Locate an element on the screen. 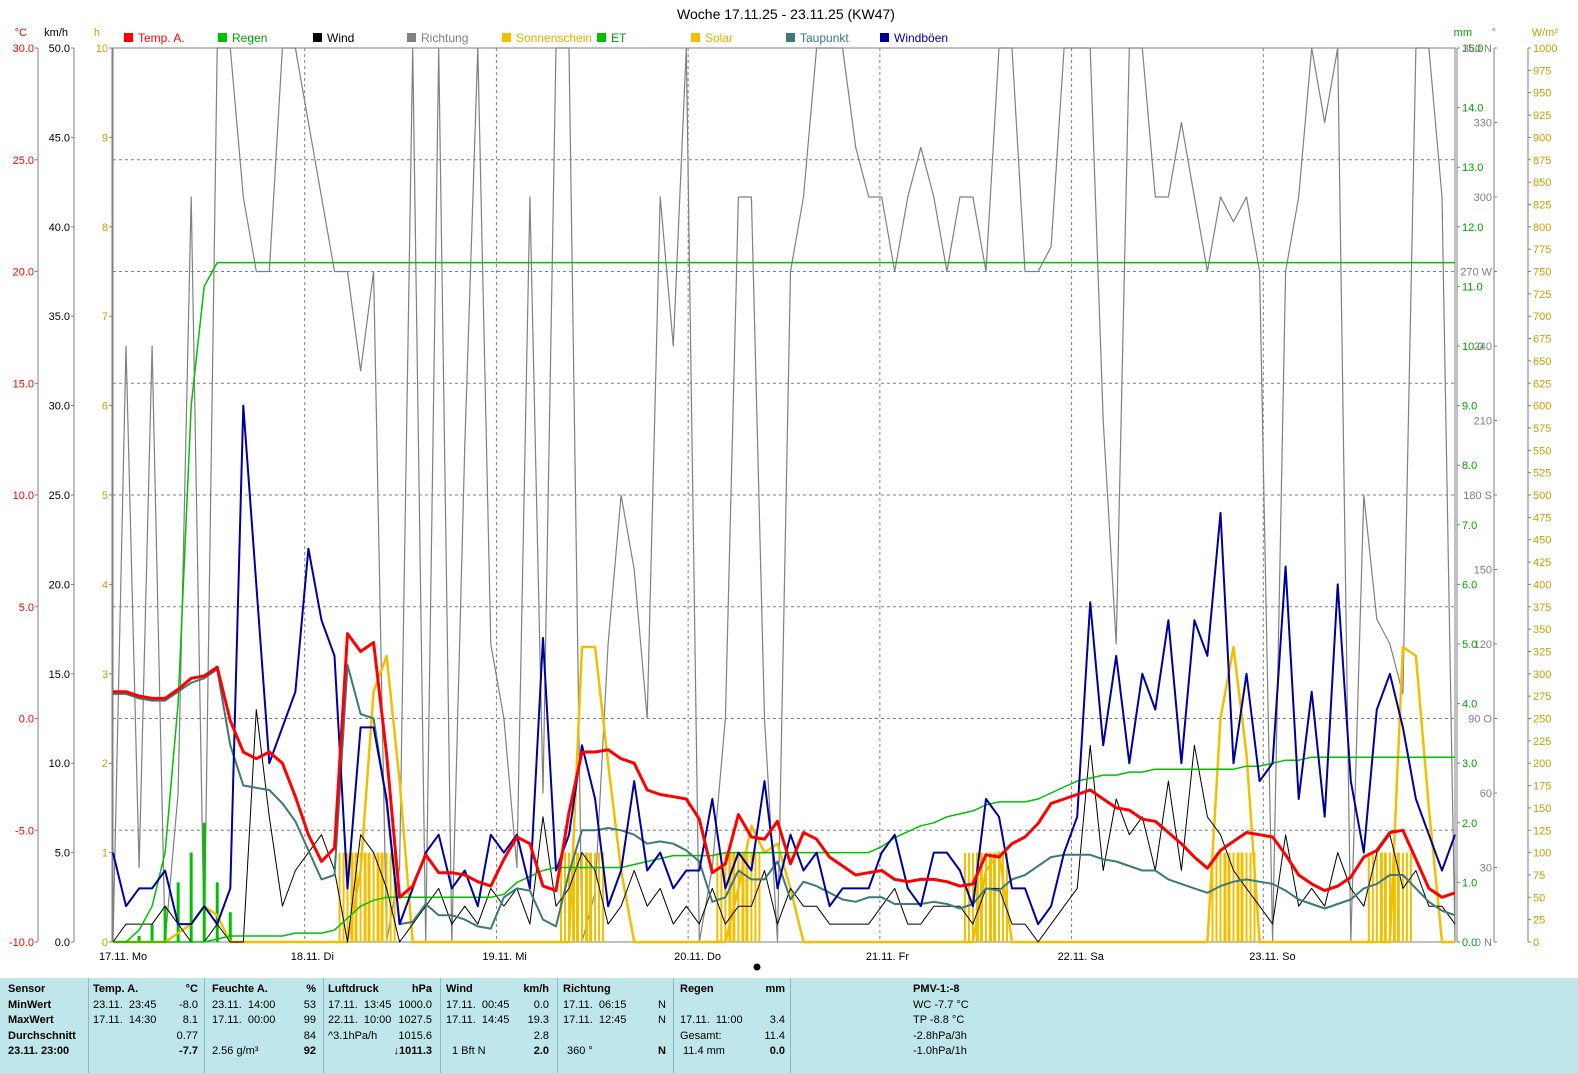 Image resolution: width=1578 pixels, height=1073 pixels. dir-now: N is located at coordinates (662, 1051).